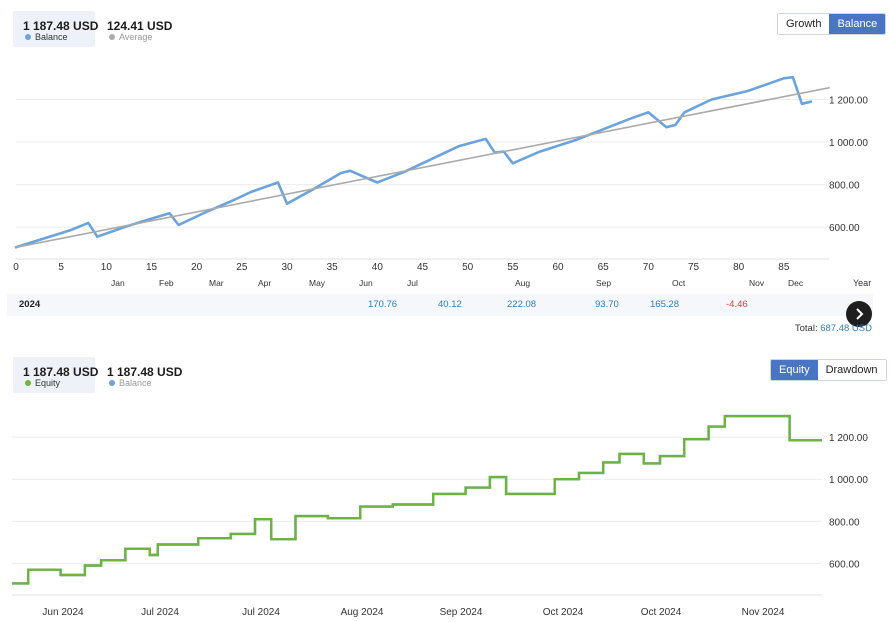 This screenshot has width=890, height=622. I want to click on x-tick-label: Aug 2024, so click(362, 612).